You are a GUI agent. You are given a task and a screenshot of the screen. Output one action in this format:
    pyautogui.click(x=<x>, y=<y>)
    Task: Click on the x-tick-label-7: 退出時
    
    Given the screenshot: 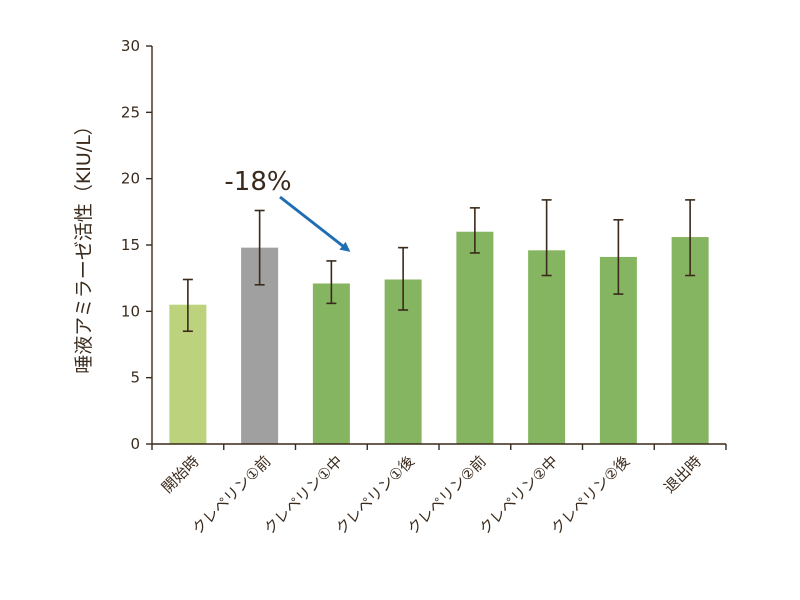 What is the action you would take?
    pyautogui.click(x=682, y=474)
    